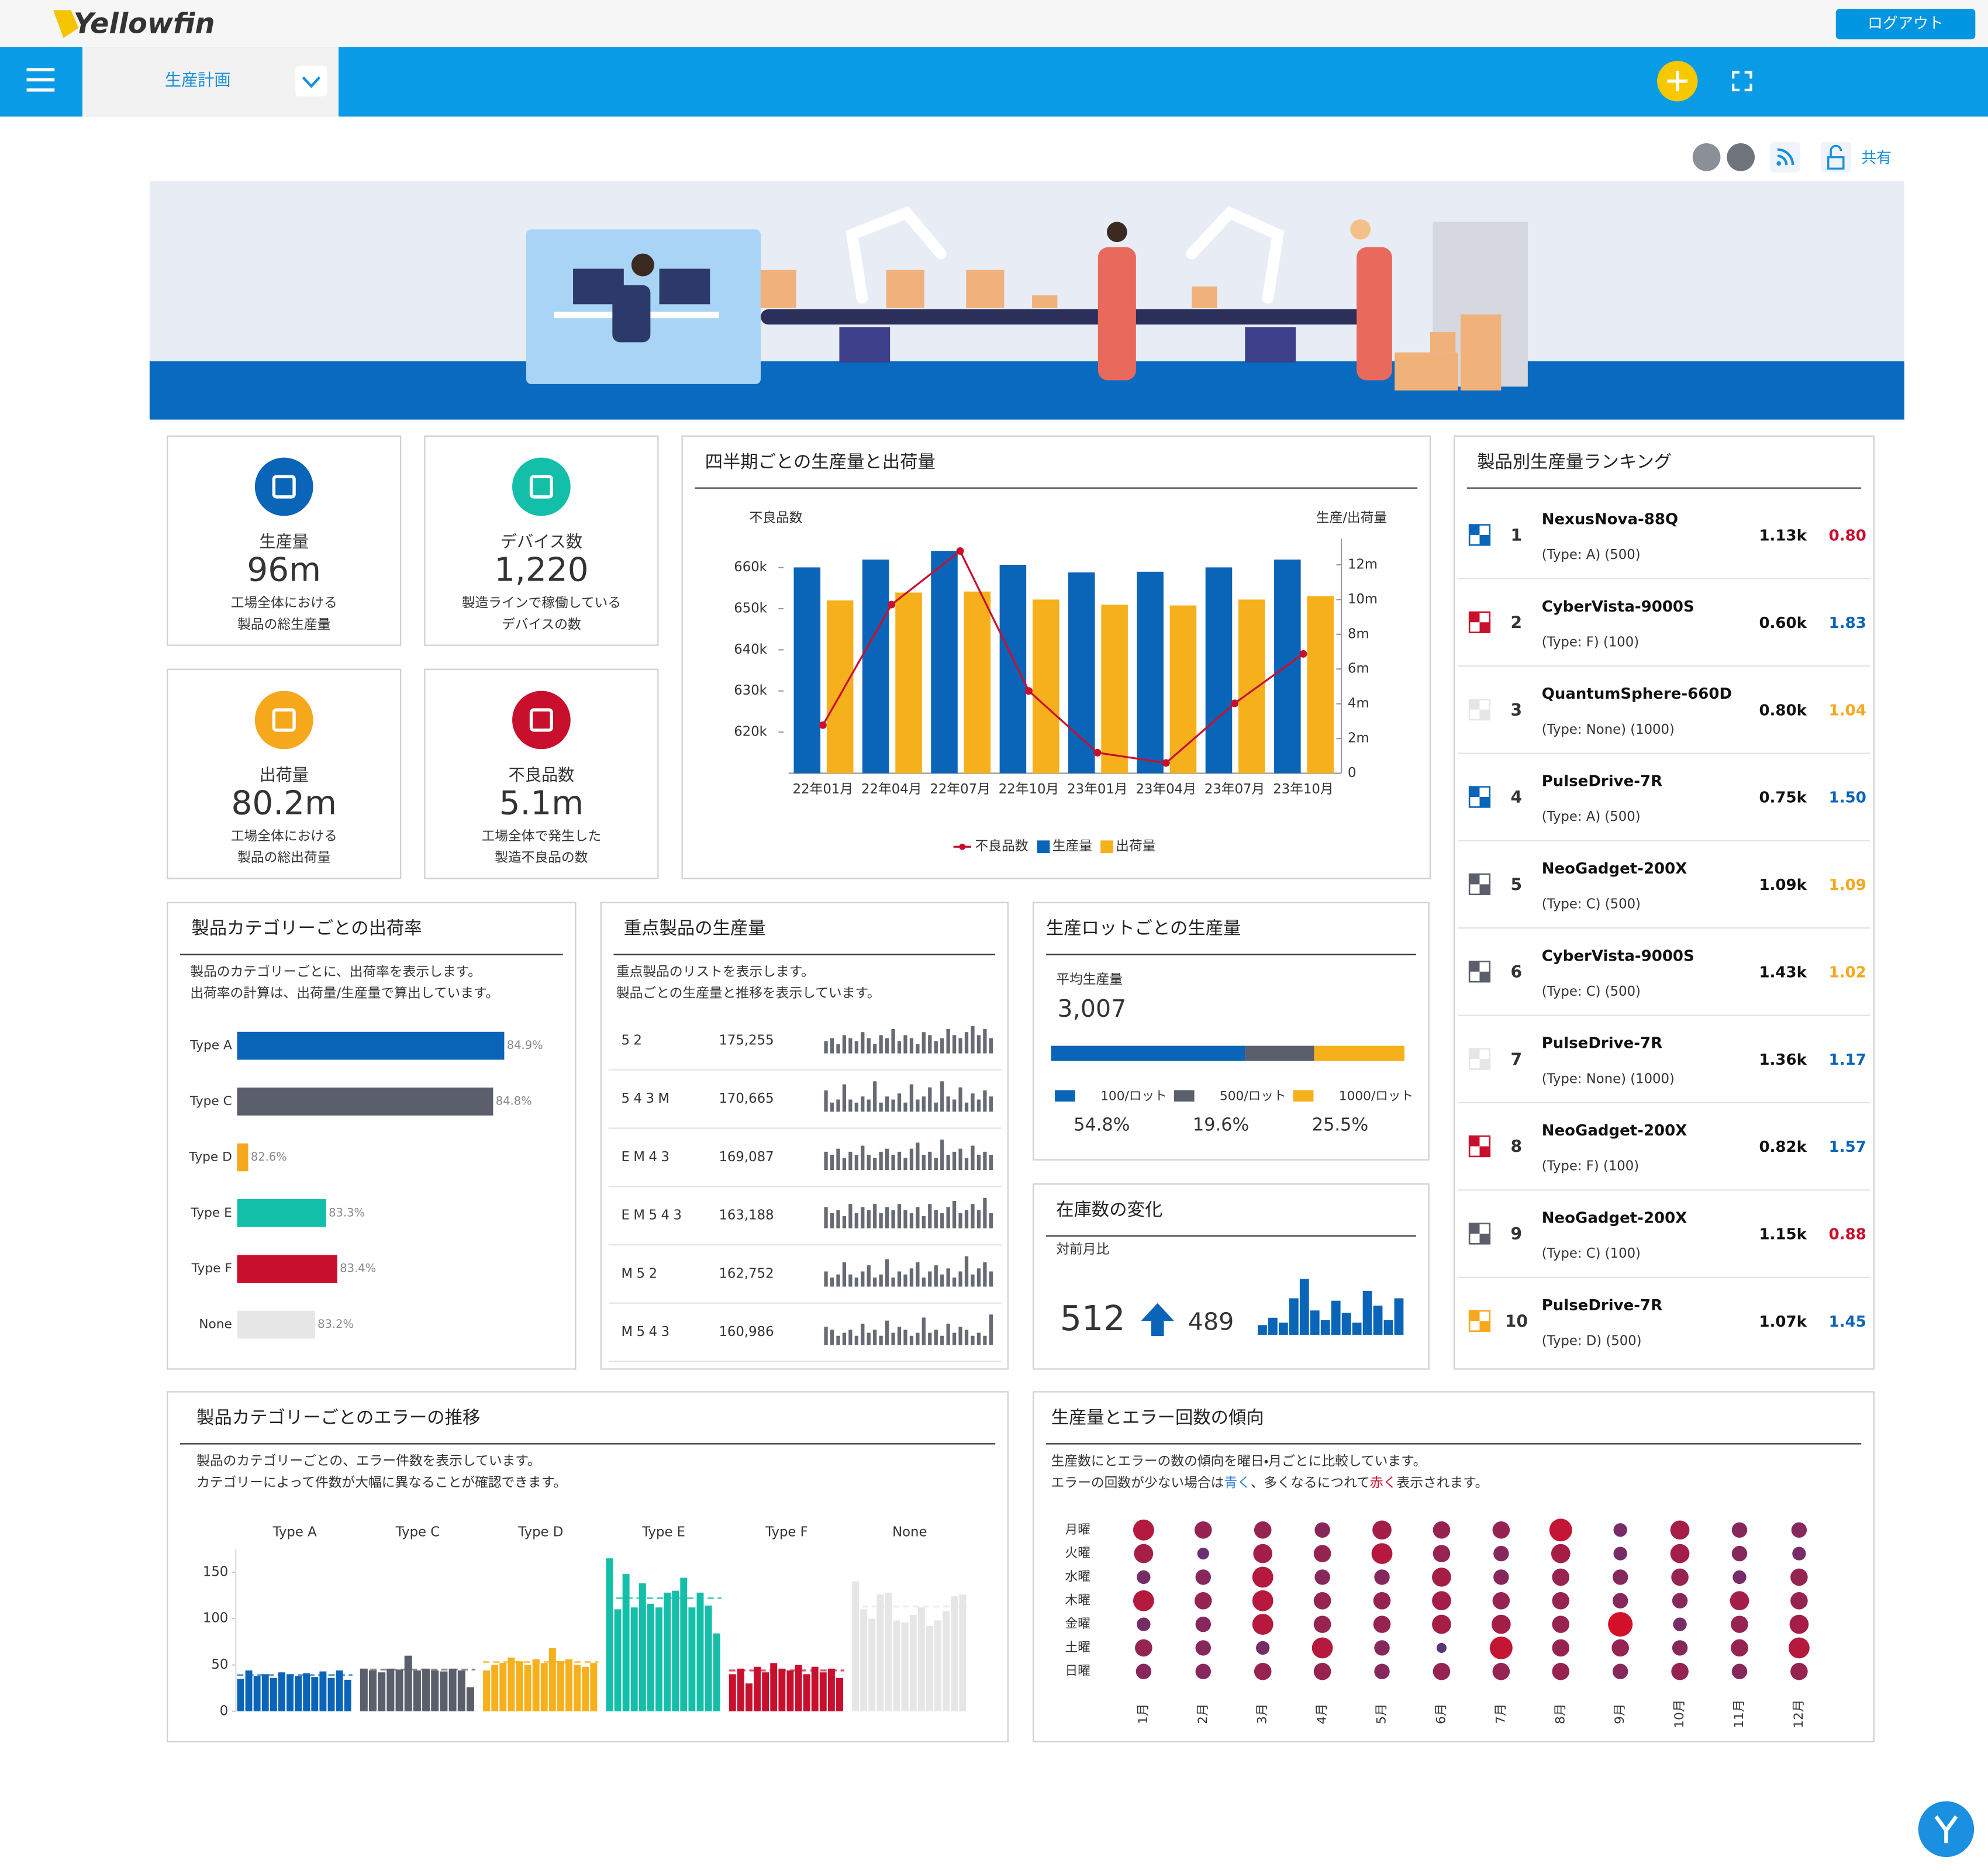 This screenshot has height=1871, width=1988. What do you see at coordinates (41, 80) in the screenshot?
I see `menu-button` at bounding box center [41, 80].